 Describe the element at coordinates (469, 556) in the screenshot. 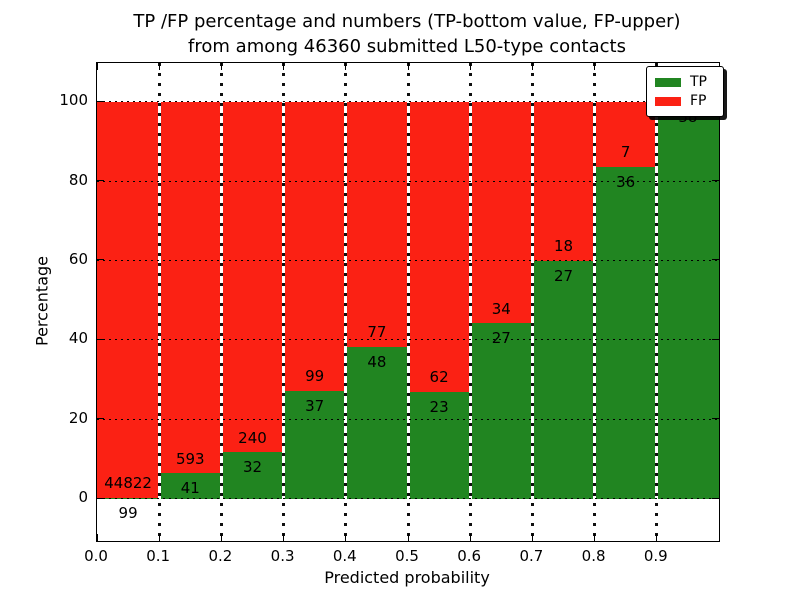

I see `x-tick-label: 0.6` at that location.